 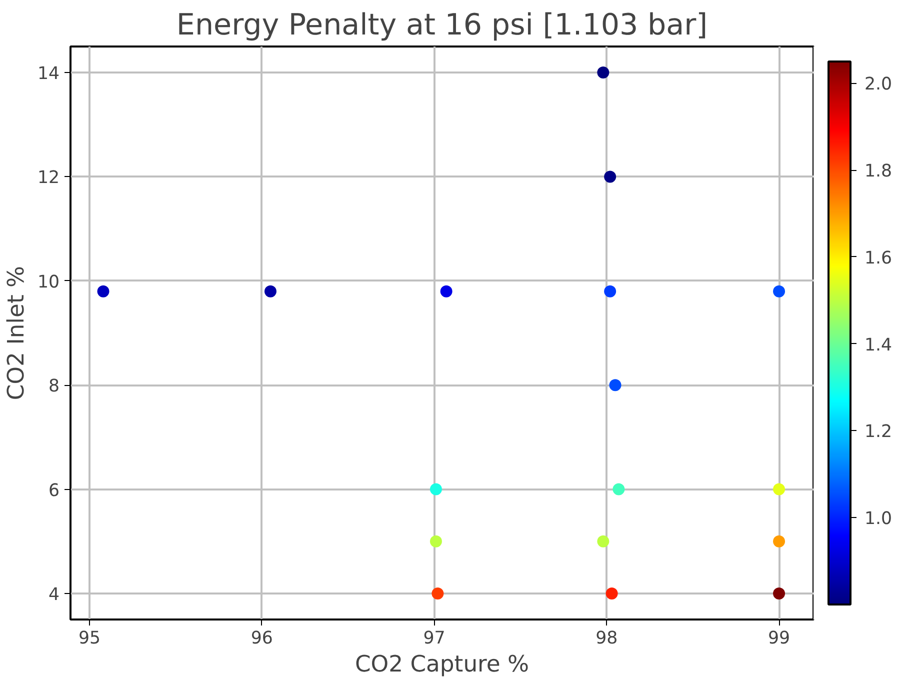 I want to click on x-tick-label: 96, so click(x=261, y=638).